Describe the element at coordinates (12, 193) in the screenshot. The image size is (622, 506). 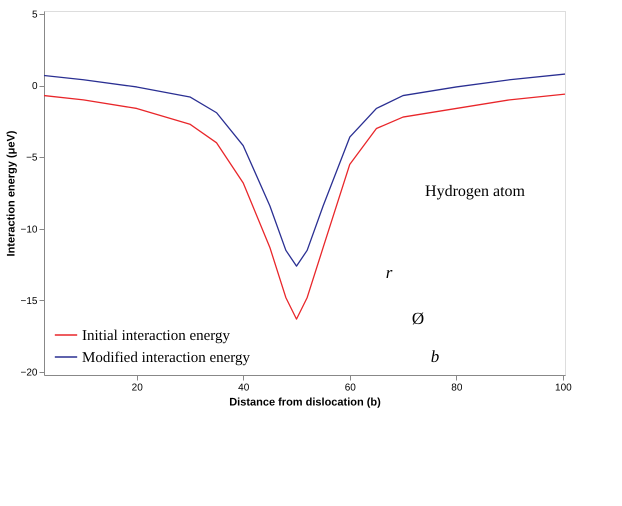
I see `y-axis-title: Interaction energy (μeV)` at that location.